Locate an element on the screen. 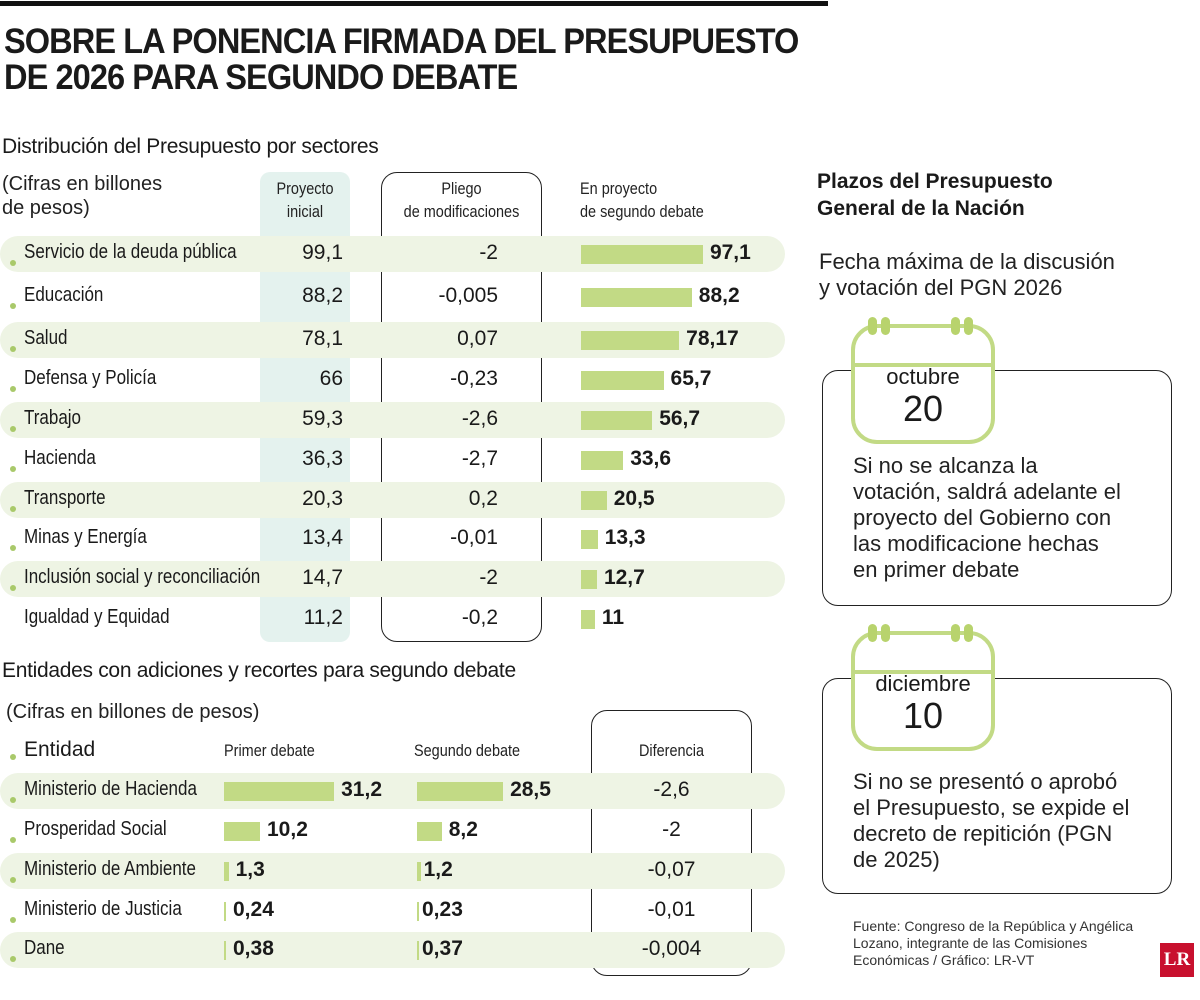 This screenshot has width=1200, height=1000. segundo-debate-value: 11 is located at coordinates (613, 617).